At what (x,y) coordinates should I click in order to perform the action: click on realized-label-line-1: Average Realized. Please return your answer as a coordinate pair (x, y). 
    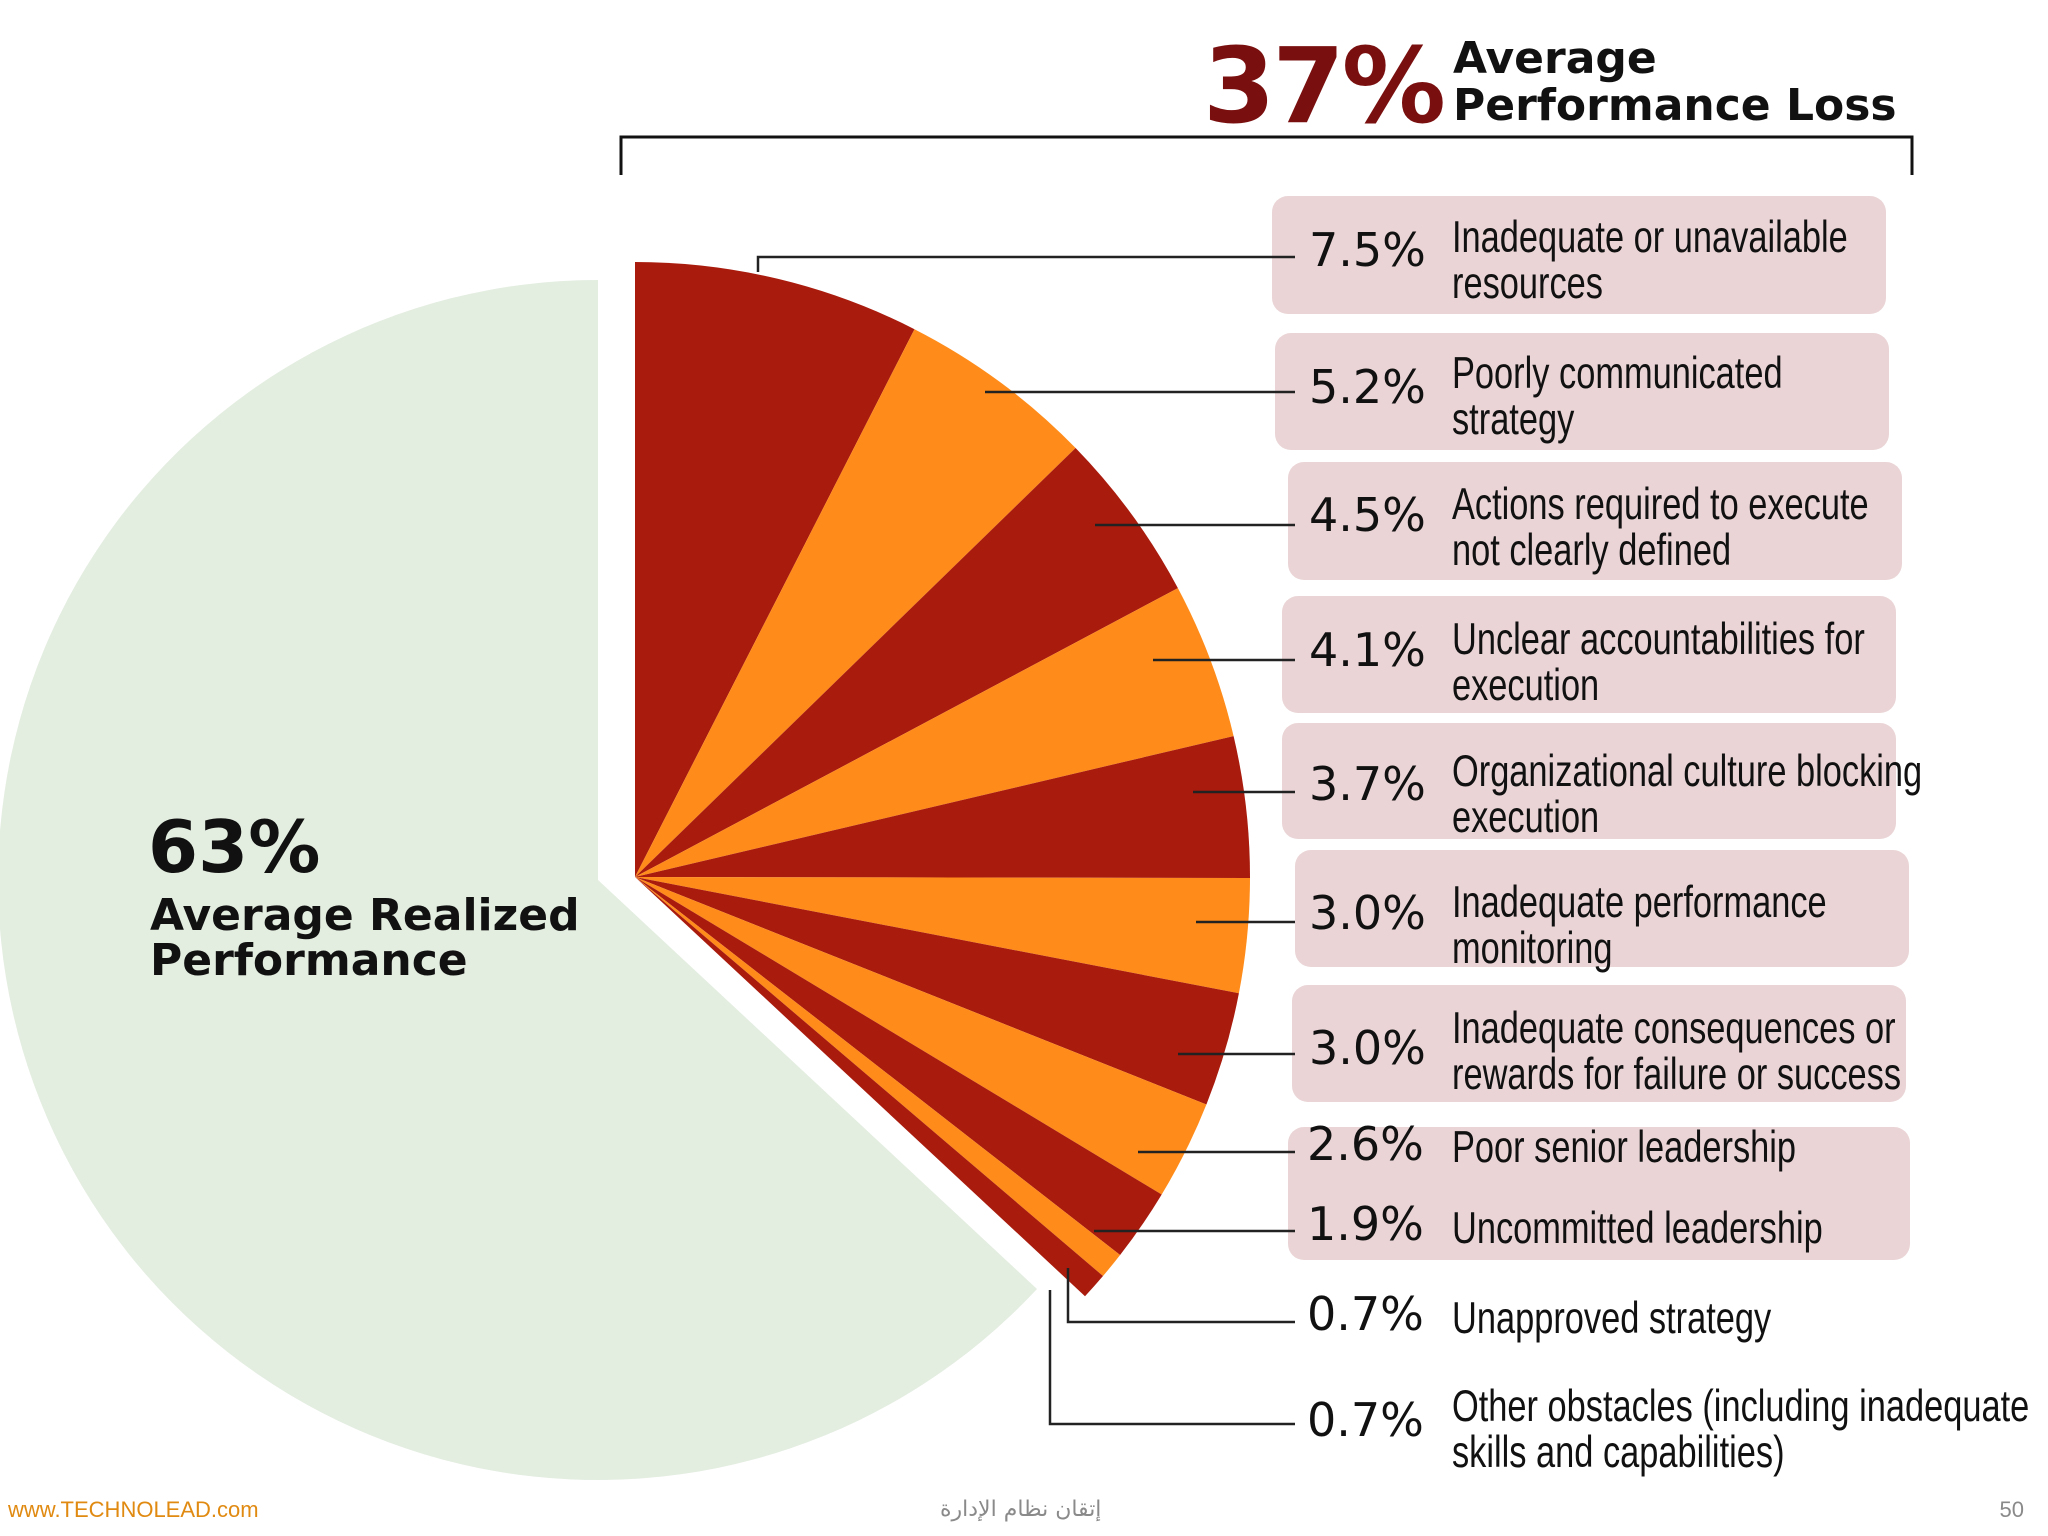
    Looking at the image, I should click on (365, 915).